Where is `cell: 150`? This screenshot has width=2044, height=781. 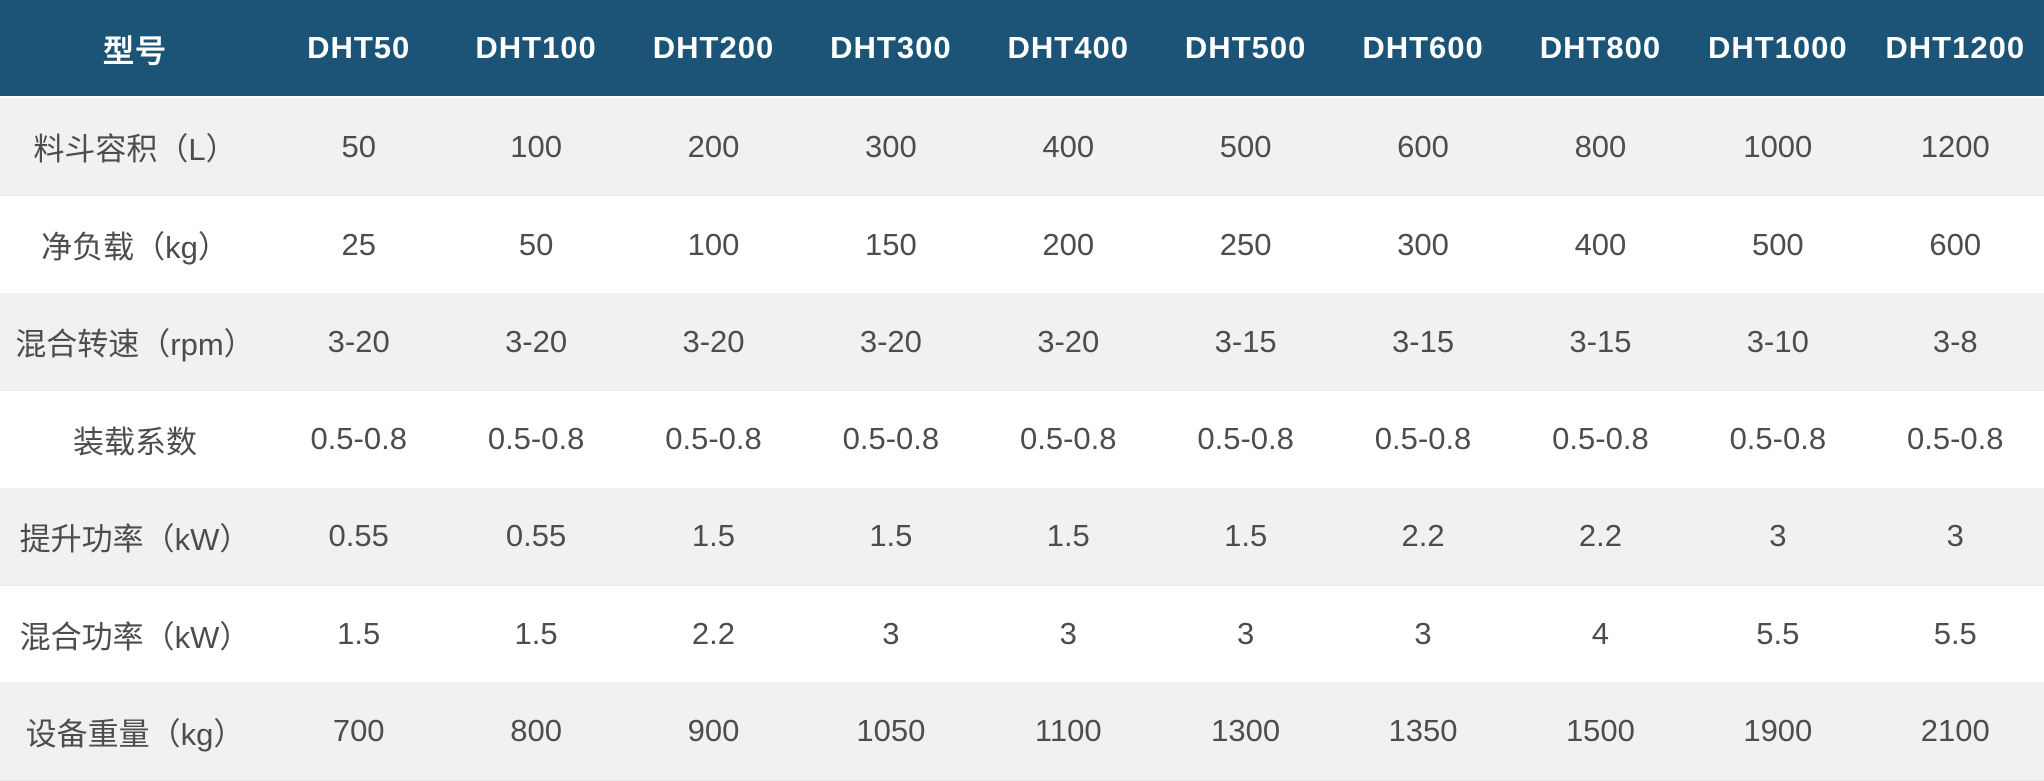
cell: 150 is located at coordinates (891, 244).